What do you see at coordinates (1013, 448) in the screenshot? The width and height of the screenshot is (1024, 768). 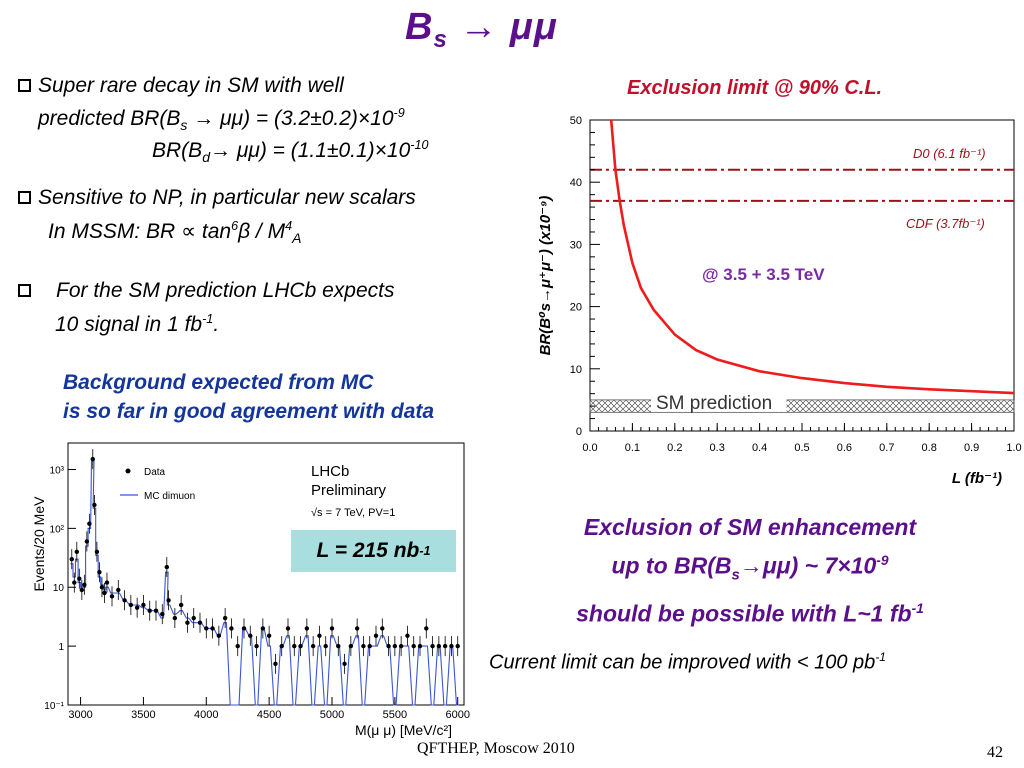 I see `x-tick-label: 1.0` at bounding box center [1013, 448].